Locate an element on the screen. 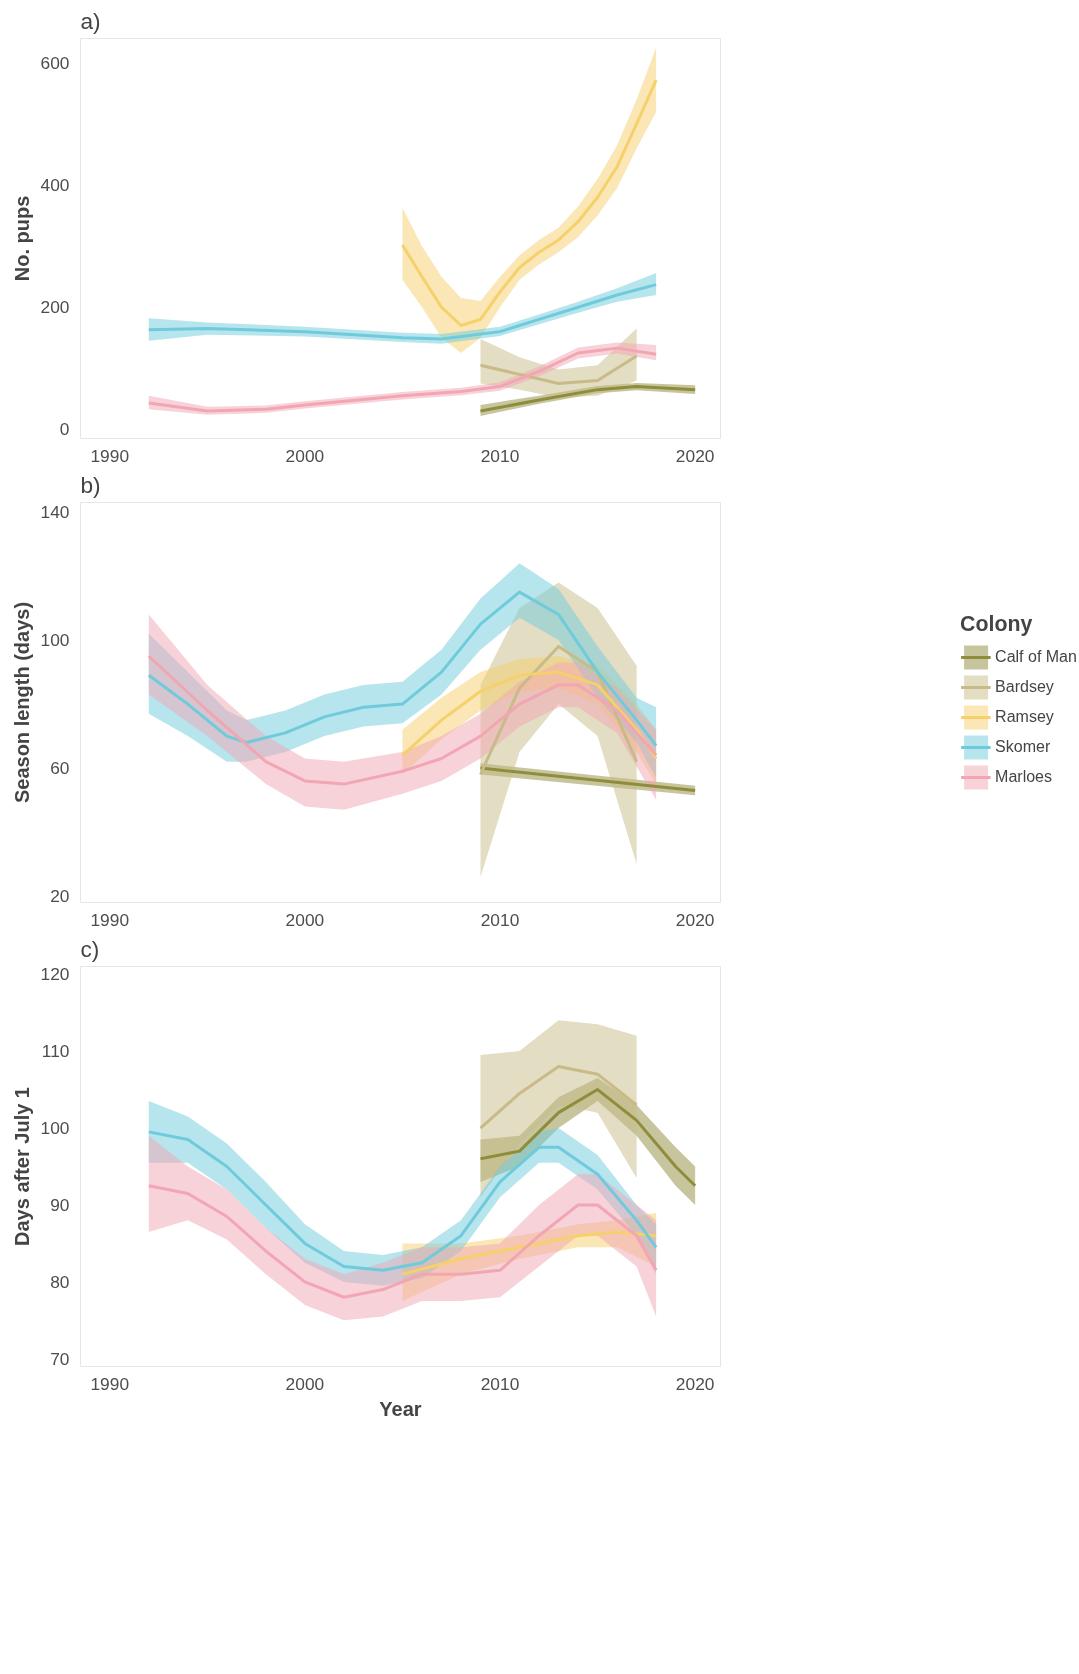  x-axis-title: Year is located at coordinates (400, 1408).